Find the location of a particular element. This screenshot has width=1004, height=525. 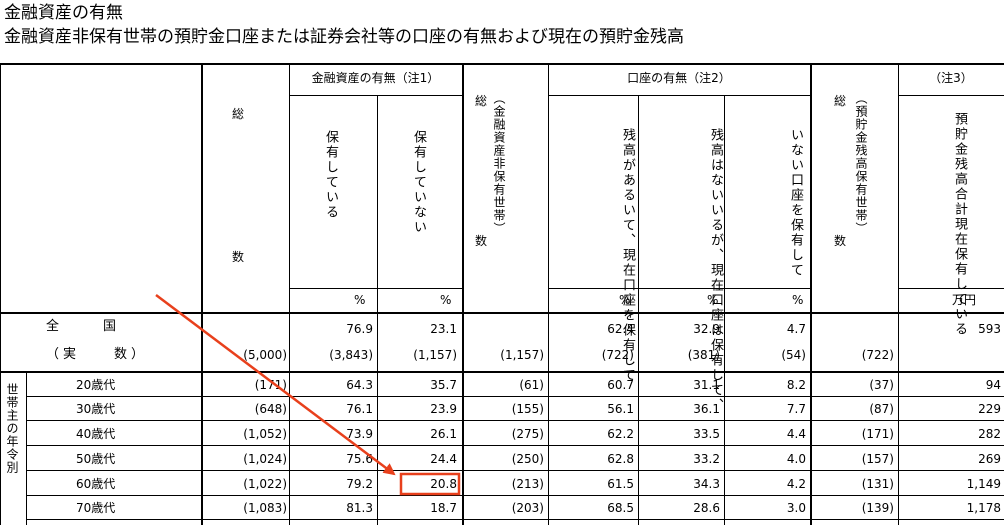

row-group-label: 世帯主の年令別 is located at coordinates (12, 428).